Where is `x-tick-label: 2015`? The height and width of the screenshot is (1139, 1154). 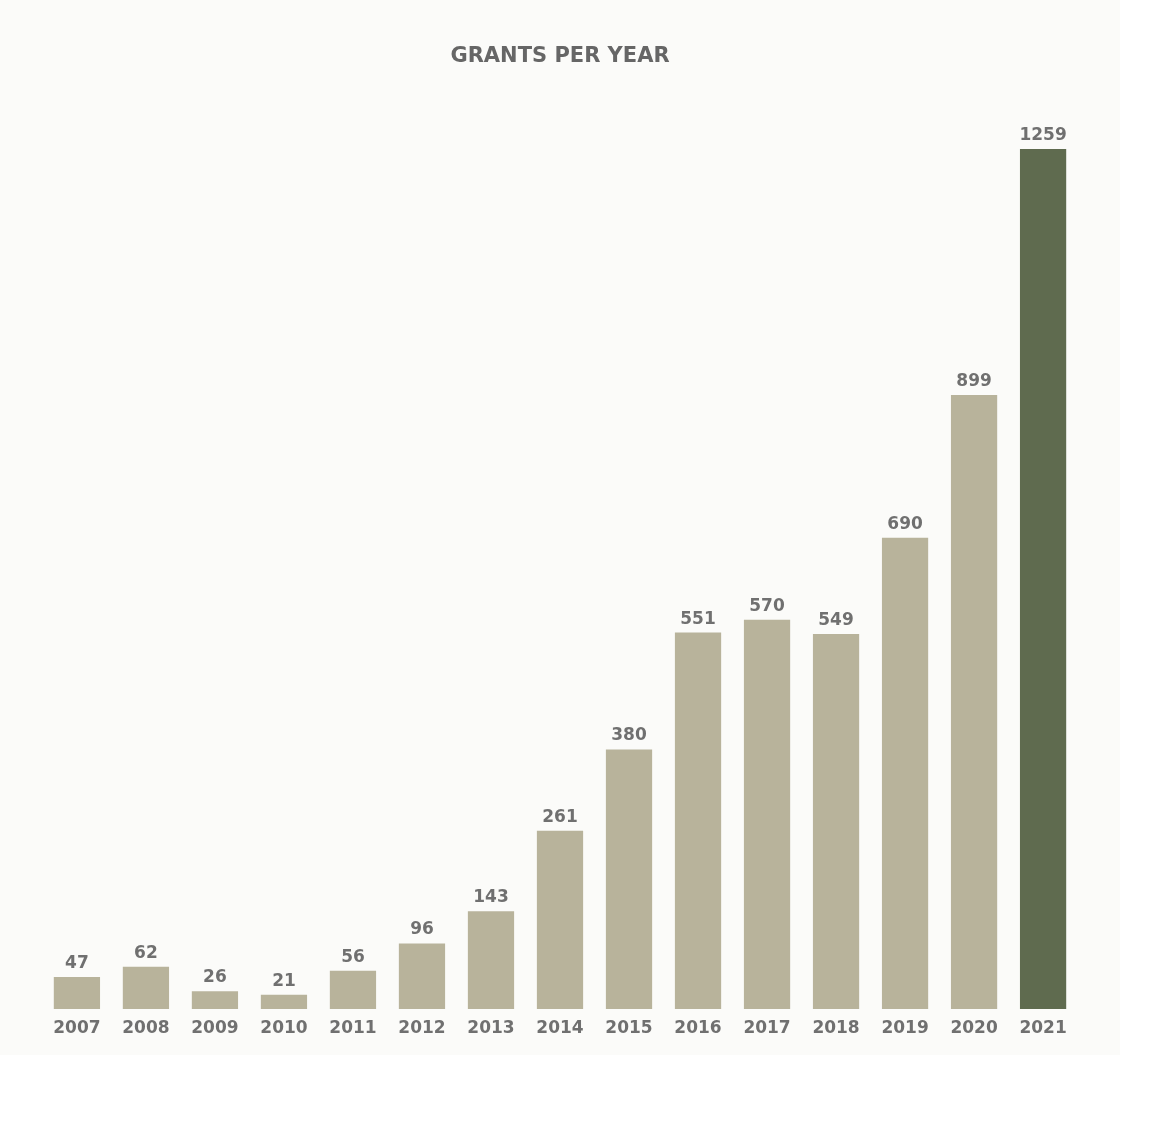 x-tick-label: 2015 is located at coordinates (629, 1026).